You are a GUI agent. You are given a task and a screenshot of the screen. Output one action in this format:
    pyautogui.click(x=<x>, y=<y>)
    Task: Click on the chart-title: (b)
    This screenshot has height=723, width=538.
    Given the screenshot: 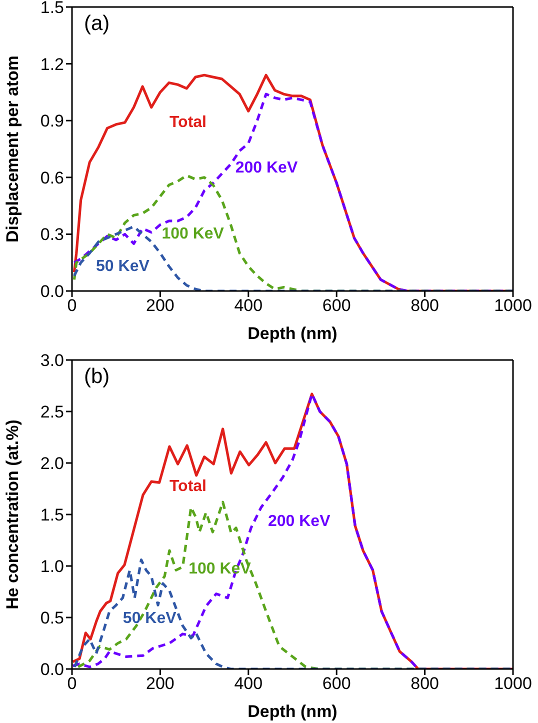 What is the action you would take?
    pyautogui.click(x=97, y=377)
    